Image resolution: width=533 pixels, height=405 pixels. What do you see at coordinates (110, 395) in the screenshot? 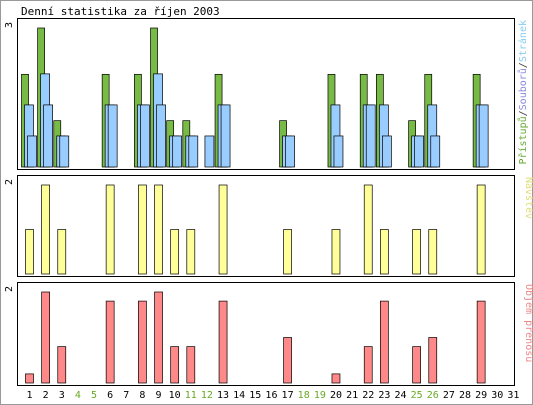
I see `x-tick-label-6: 6` at bounding box center [110, 395].